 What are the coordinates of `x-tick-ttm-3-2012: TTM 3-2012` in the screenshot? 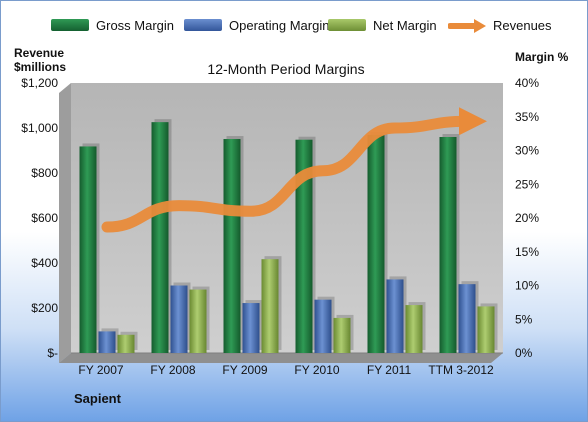 It's located at (461, 370).